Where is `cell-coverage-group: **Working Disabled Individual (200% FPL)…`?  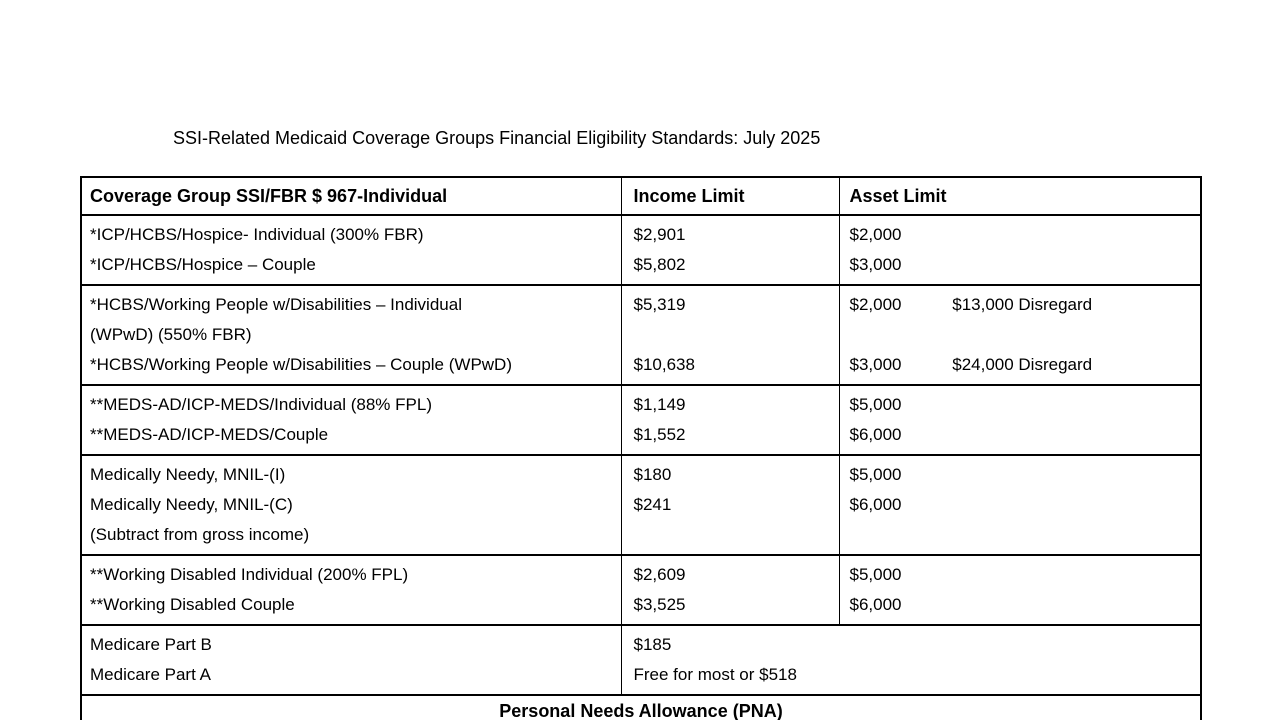 cell-coverage-group: **Working Disabled Individual (200% FPL)… is located at coordinates (351, 590).